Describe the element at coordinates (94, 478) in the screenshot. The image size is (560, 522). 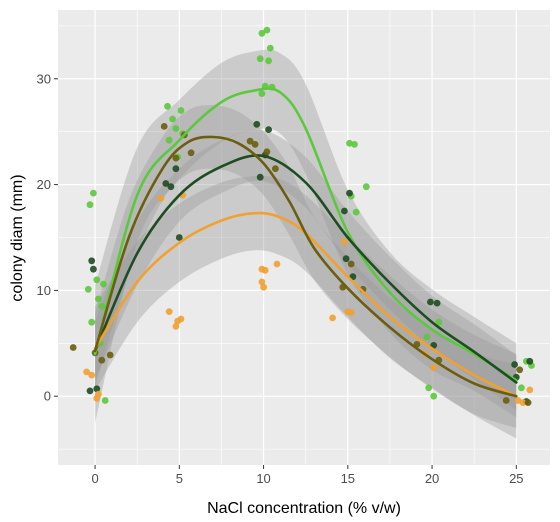
I see `x-tick-label: 0` at that location.